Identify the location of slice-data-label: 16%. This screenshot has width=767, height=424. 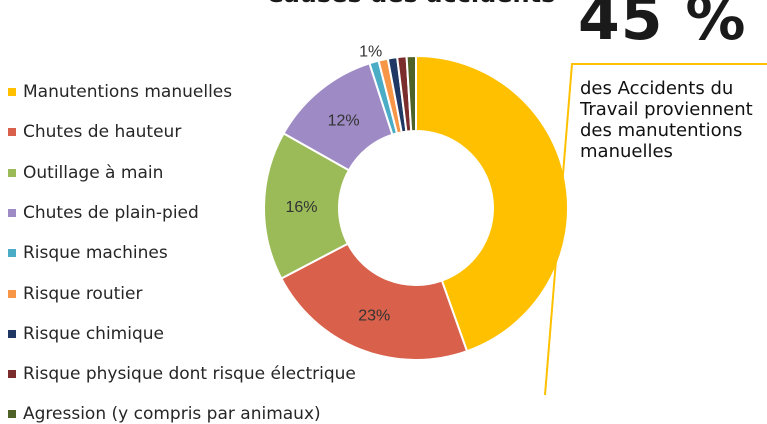
(301, 207).